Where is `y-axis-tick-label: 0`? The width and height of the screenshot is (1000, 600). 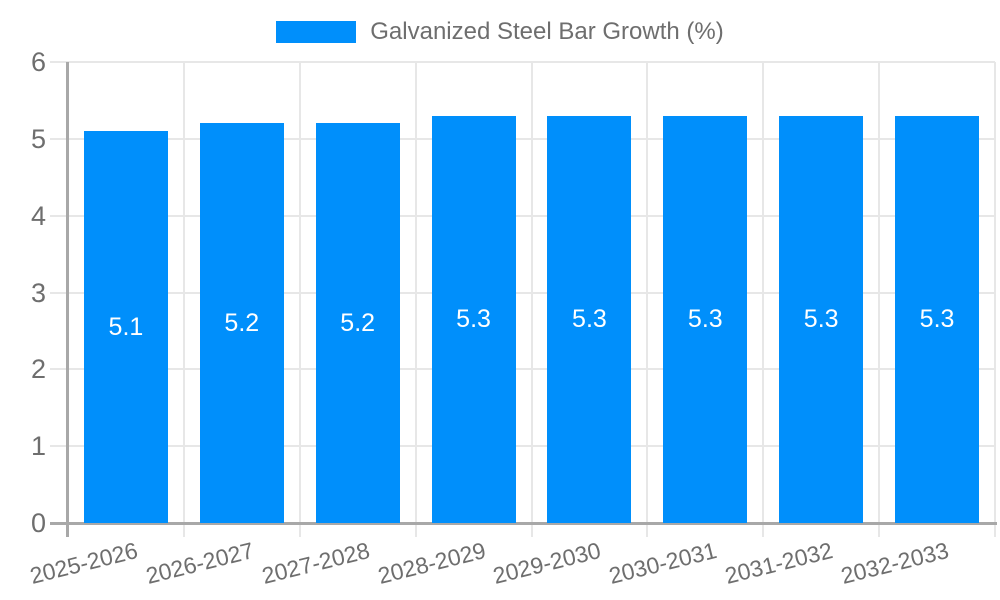 y-axis-tick-label: 0 is located at coordinates (38, 523).